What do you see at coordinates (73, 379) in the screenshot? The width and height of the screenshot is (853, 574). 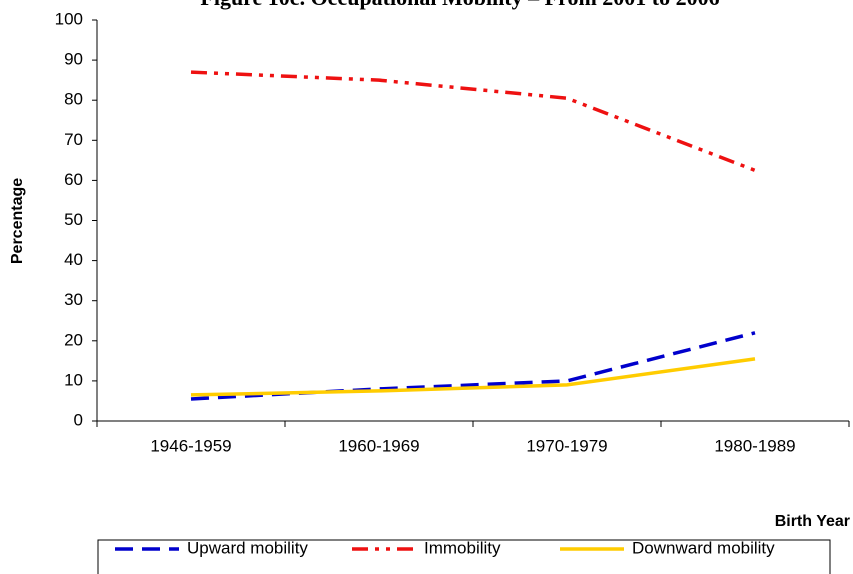 I see `y-tick-label: 10` at bounding box center [73, 379].